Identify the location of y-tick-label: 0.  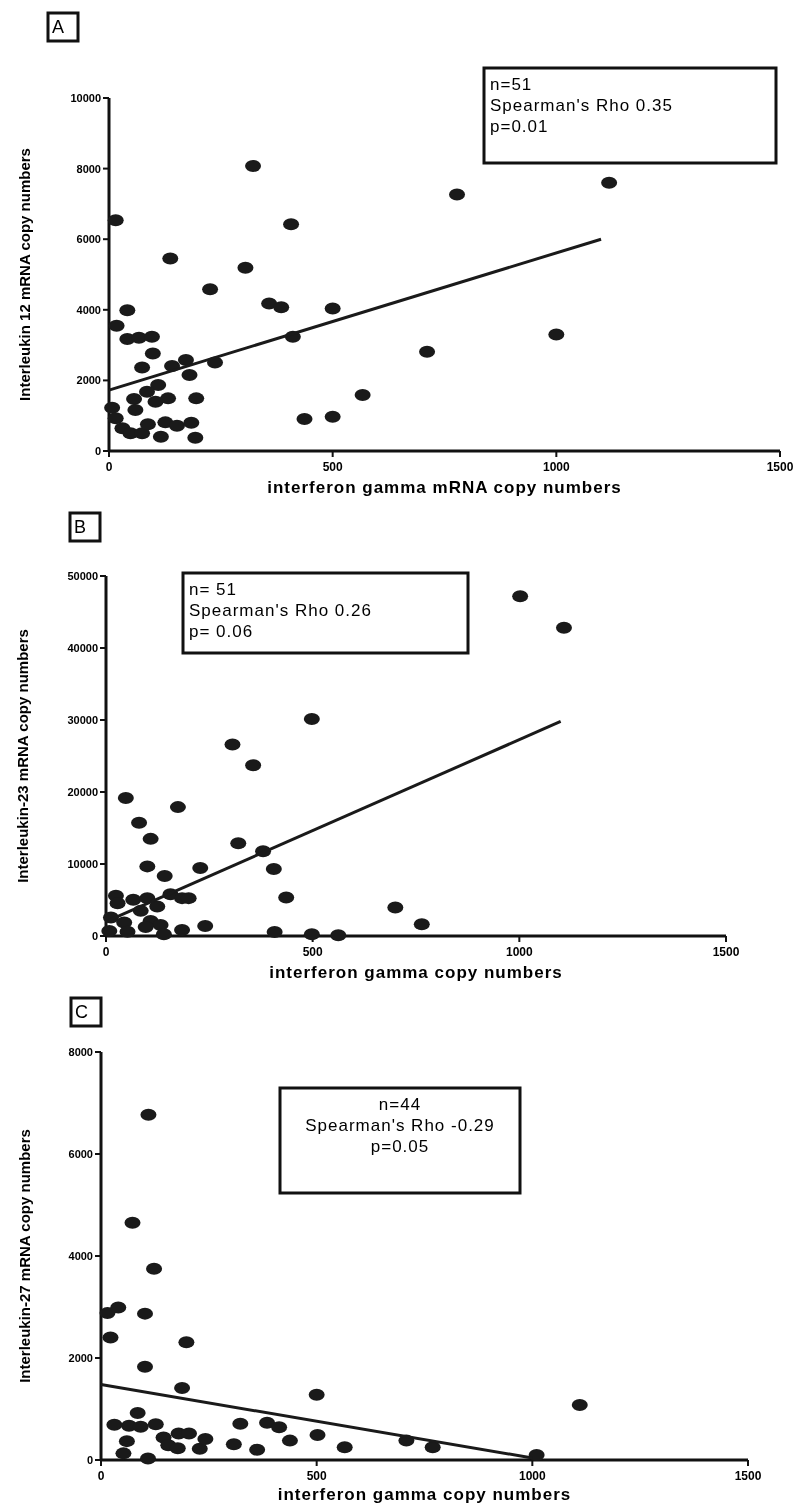
(89, 1460).